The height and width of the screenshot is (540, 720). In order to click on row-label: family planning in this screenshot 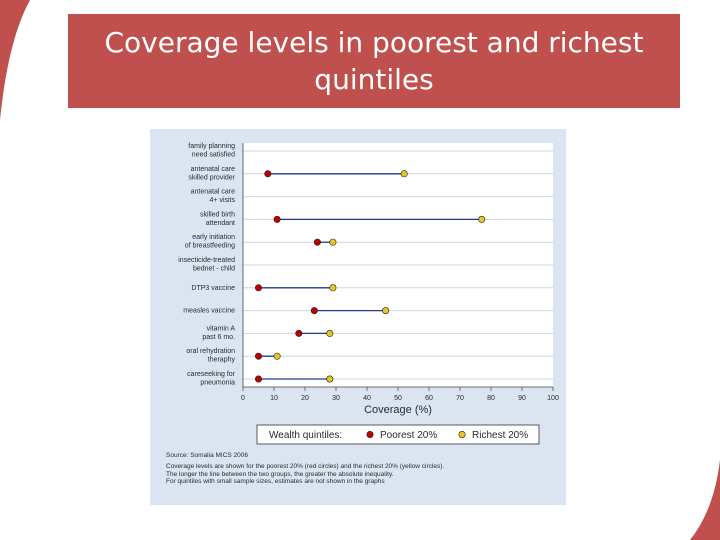, I will do `click(211, 146)`.